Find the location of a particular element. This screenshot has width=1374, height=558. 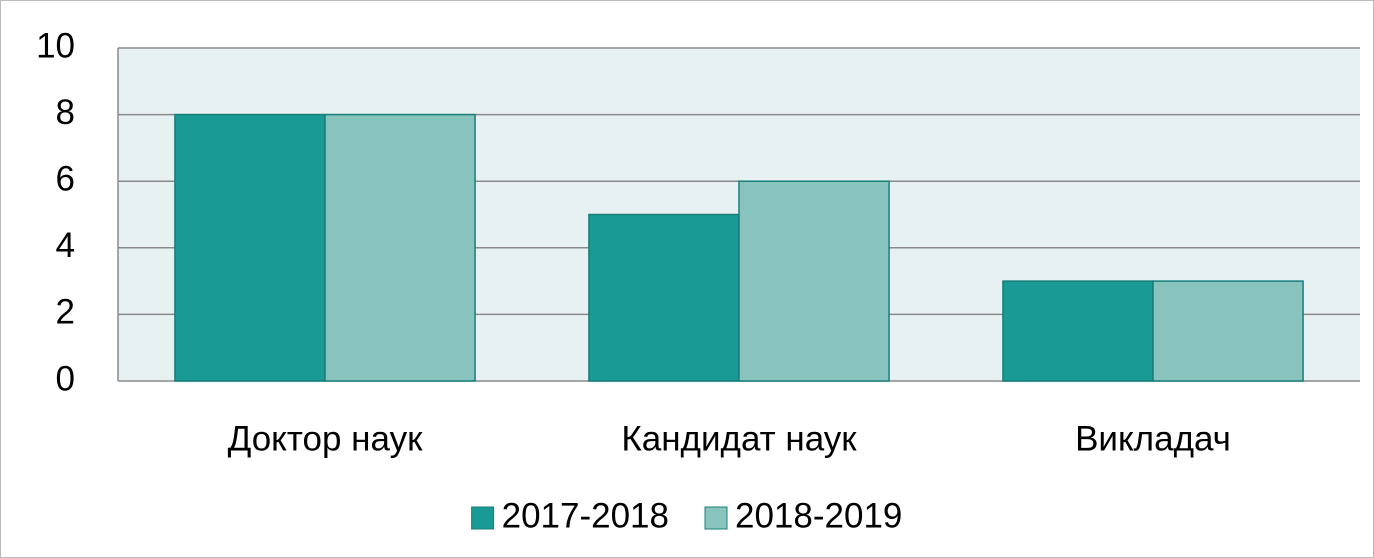

legend-label: 2017-2018 is located at coordinates (585, 515).